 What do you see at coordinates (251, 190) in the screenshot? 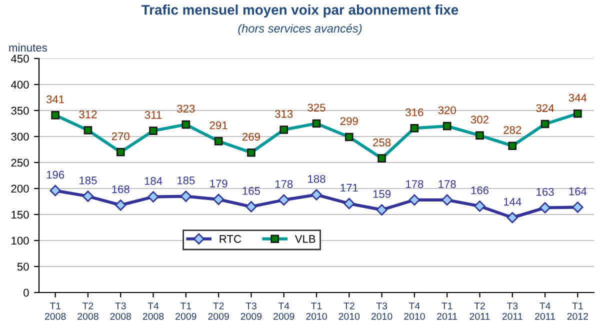
I see `data-label: 165` at bounding box center [251, 190].